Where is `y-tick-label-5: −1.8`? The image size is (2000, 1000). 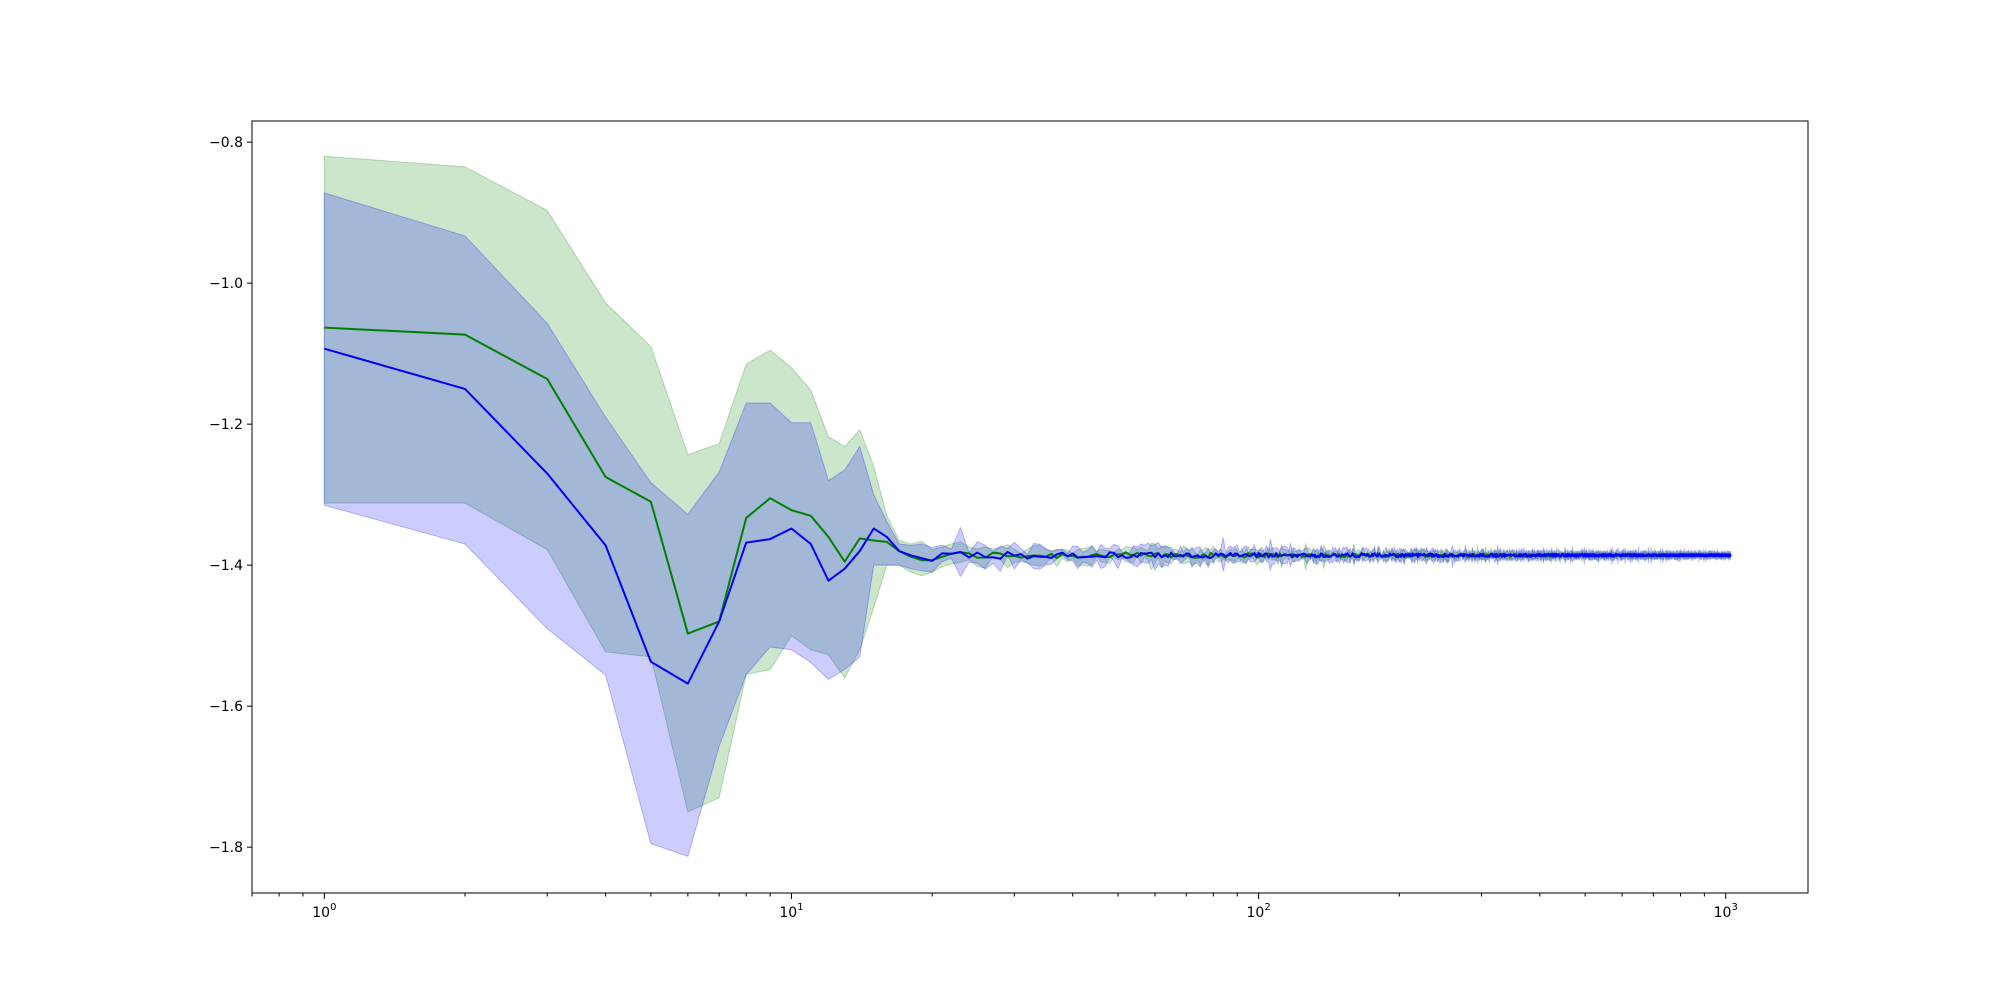
y-tick-label-5: −1.8 is located at coordinates (226, 848).